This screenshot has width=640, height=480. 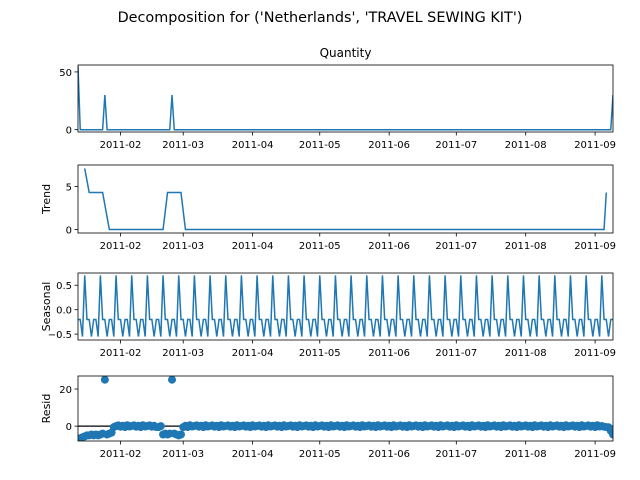 I want to click on y-tick-label: 20, so click(x=65, y=390).